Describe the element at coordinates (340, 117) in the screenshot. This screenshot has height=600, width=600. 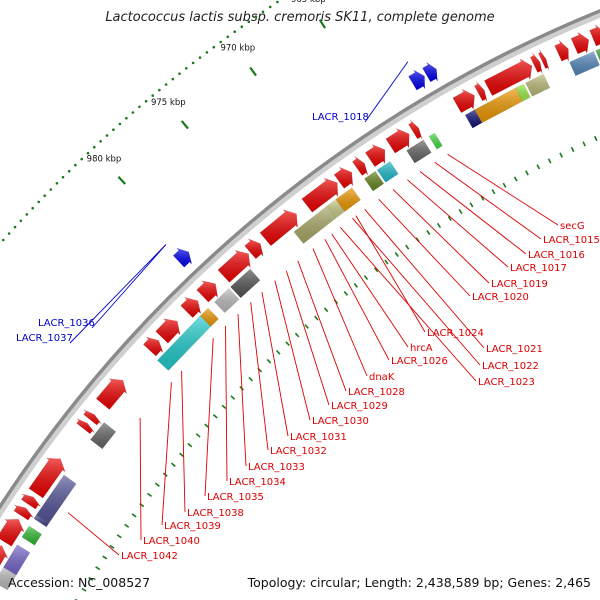
I see `gene-label: LACR_1018` at that location.